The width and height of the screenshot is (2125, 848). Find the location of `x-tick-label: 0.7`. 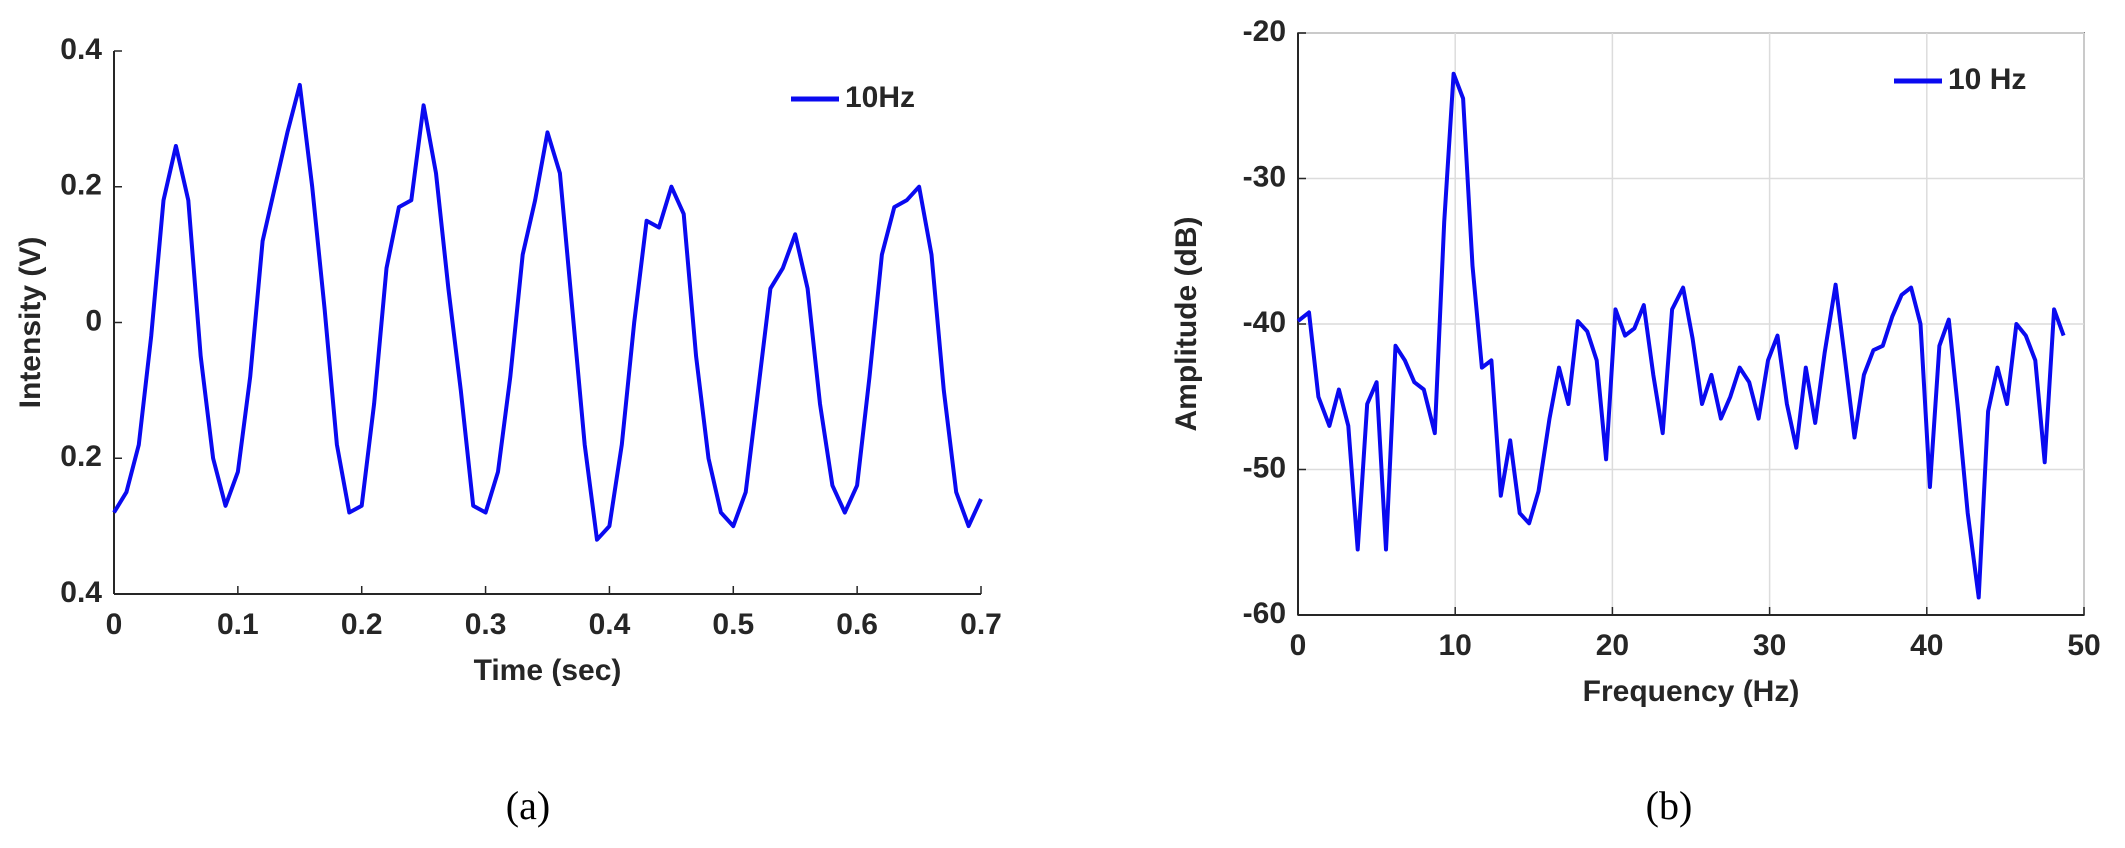

x-tick-label: 0.7 is located at coordinates (981, 624).